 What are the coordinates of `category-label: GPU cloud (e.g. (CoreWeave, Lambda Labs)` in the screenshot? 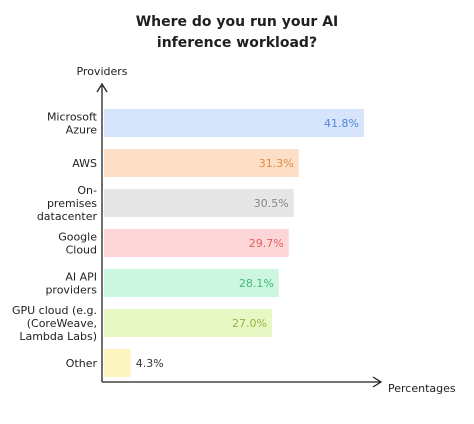 It's located at (54, 323).